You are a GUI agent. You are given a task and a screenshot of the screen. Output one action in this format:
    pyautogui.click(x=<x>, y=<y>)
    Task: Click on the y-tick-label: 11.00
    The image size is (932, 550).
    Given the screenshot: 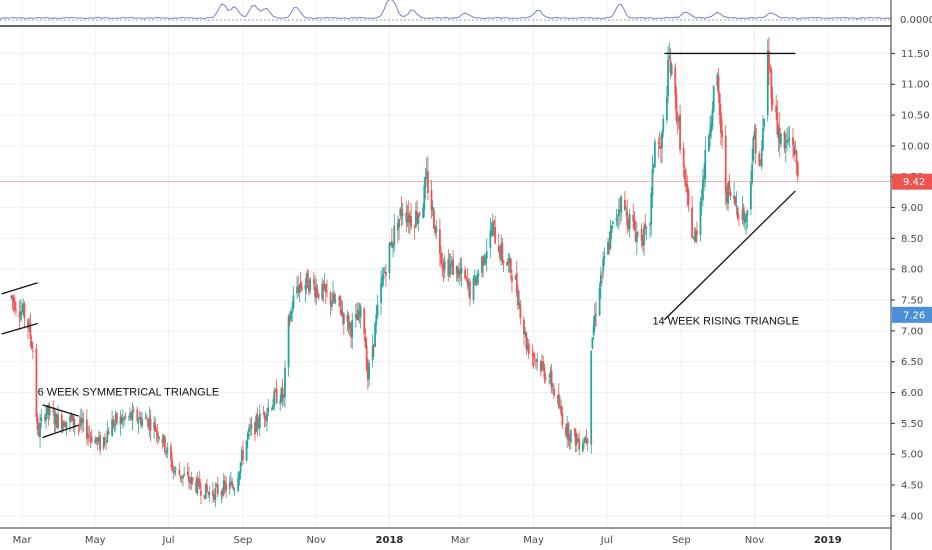 What is the action you would take?
    pyautogui.click(x=915, y=85)
    